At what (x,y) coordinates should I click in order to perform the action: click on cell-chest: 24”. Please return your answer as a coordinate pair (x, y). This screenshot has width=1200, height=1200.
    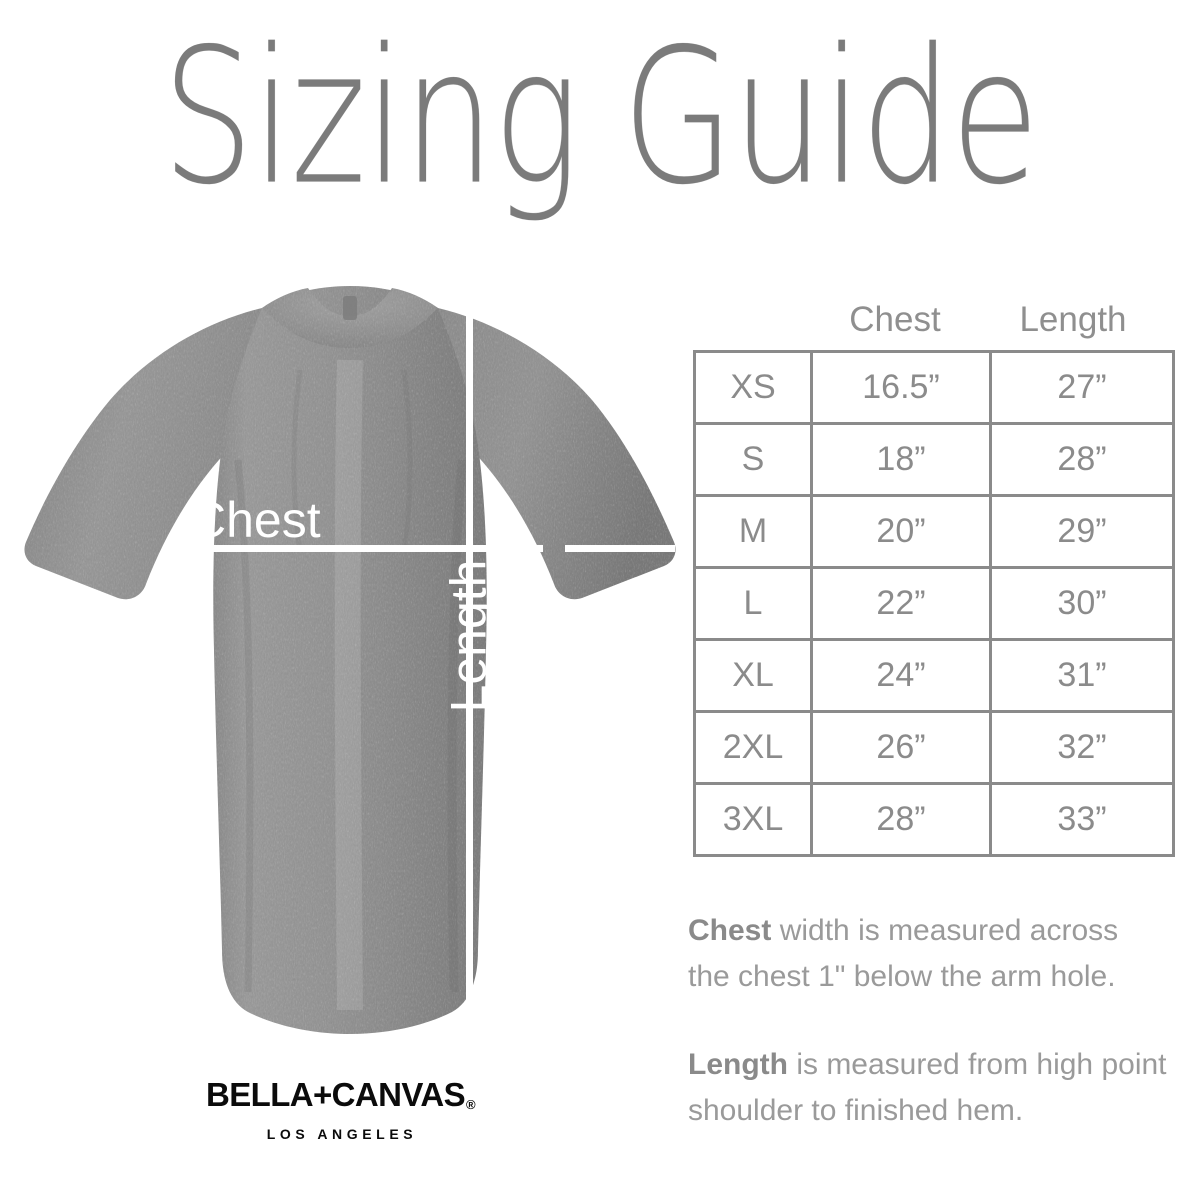
    Looking at the image, I should click on (901, 675).